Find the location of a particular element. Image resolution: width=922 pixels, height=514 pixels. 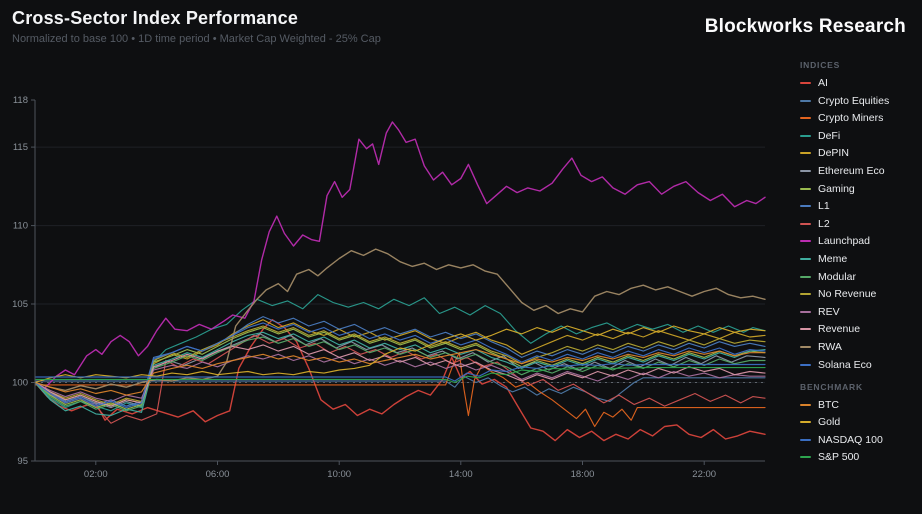

page-title: Cross-Sector Index Performance is located at coordinates (155, 18).